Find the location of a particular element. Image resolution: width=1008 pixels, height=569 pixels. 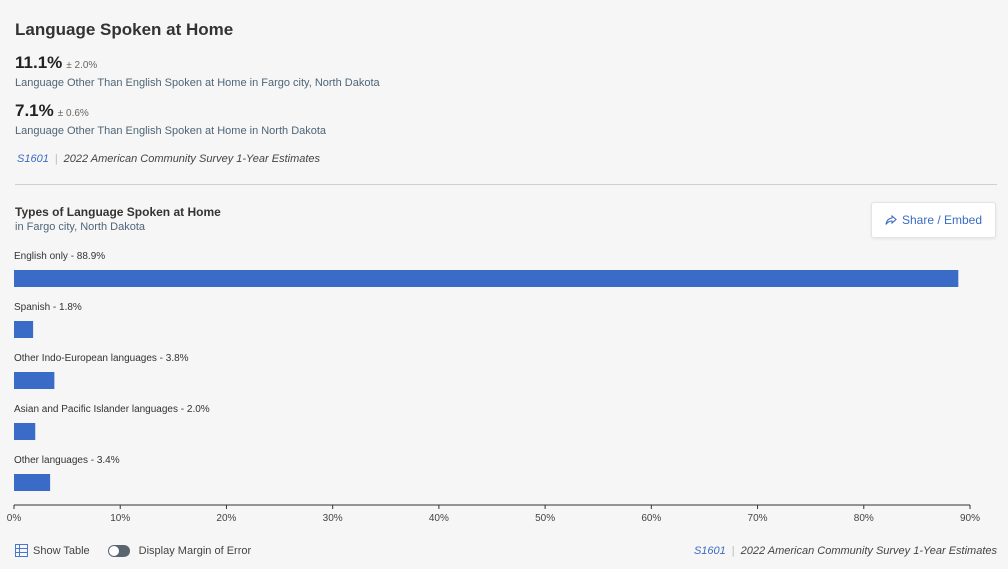

show-table-label: Show Table is located at coordinates (61, 550).